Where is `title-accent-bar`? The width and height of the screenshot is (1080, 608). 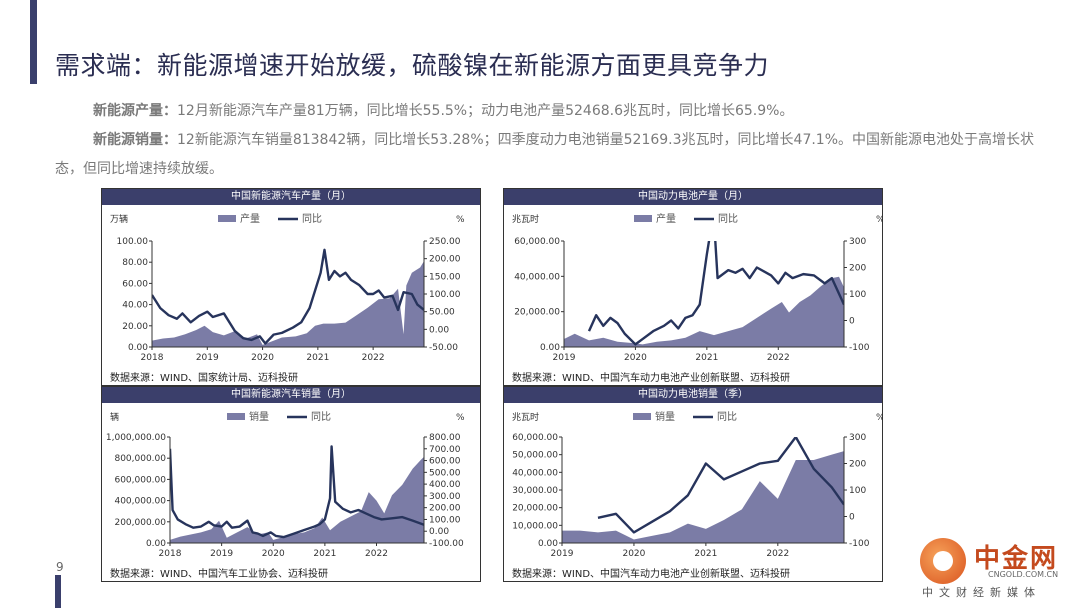
title-accent-bar is located at coordinates (33, 42).